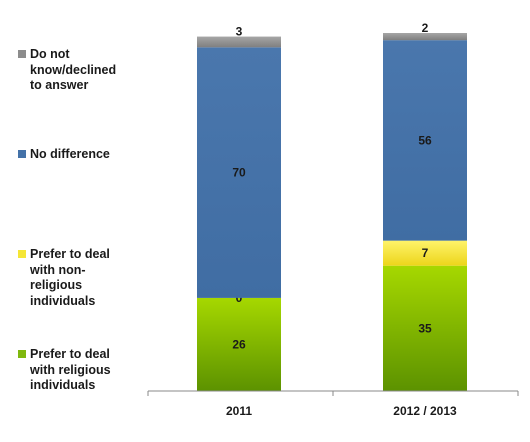 This screenshot has height=442, width=530. I want to click on data-label: 35, so click(425, 328).